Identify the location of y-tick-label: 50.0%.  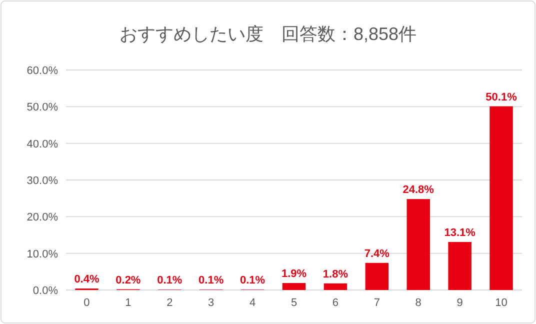
(42, 108).